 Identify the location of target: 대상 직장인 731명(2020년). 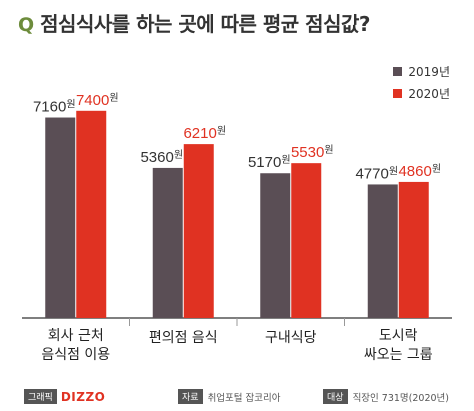
(386, 396).